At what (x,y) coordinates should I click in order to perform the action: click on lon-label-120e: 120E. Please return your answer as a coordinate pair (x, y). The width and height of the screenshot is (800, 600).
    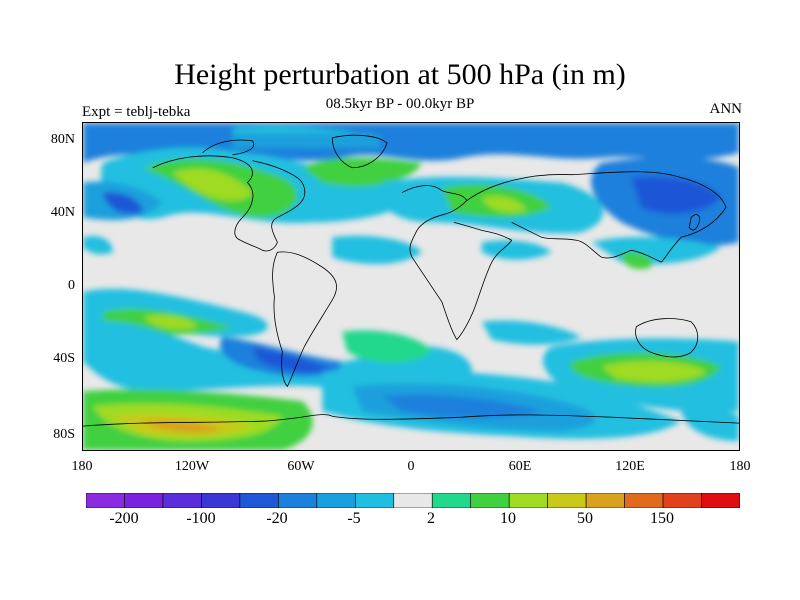
    Looking at the image, I should click on (630, 466).